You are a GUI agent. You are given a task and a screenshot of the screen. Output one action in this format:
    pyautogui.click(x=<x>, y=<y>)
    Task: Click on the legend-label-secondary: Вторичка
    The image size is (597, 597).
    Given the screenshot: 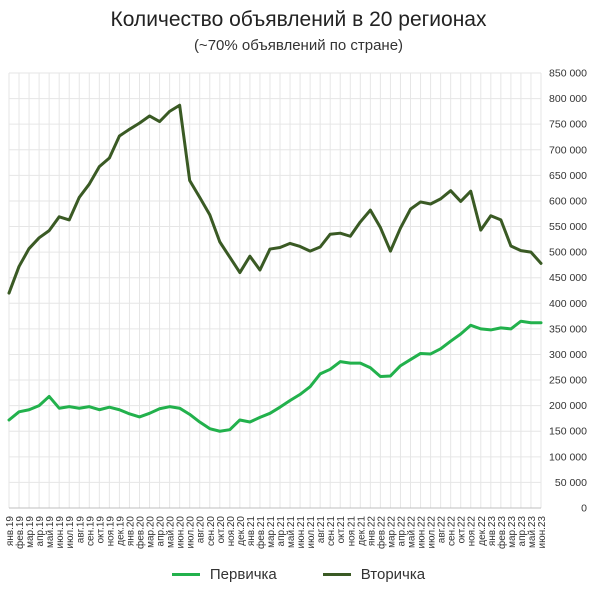 What is the action you would take?
    pyautogui.click(x=393, y=574)
    